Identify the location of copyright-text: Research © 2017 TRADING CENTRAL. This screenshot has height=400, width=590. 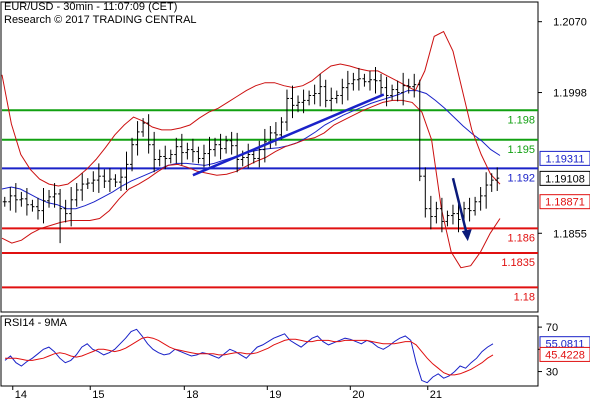
(100, 20).